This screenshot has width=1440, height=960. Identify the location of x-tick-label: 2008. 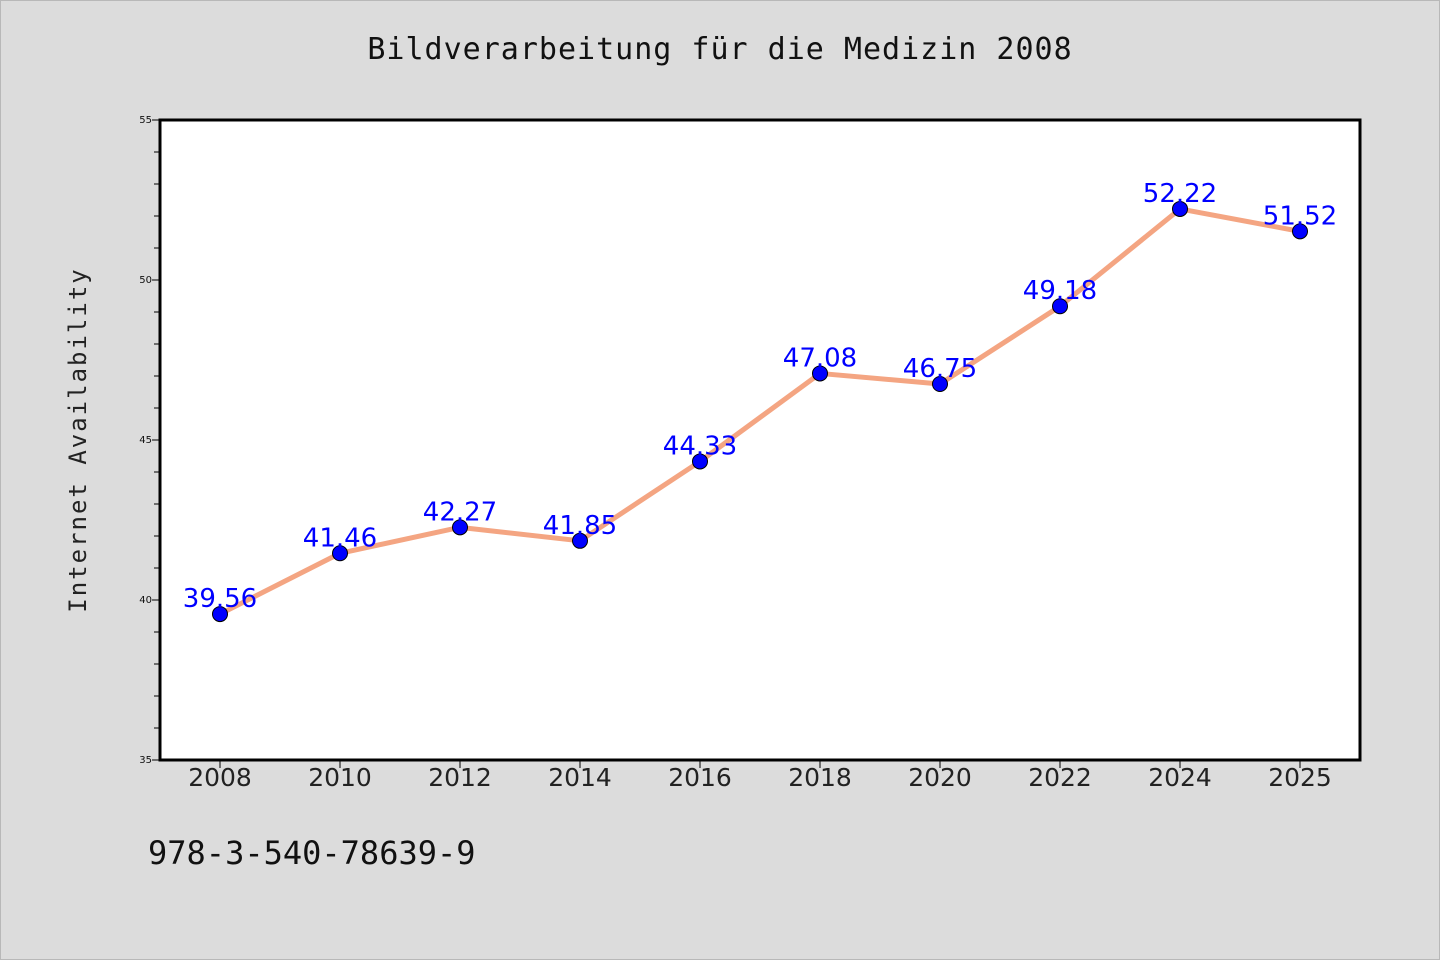
(220, 777).